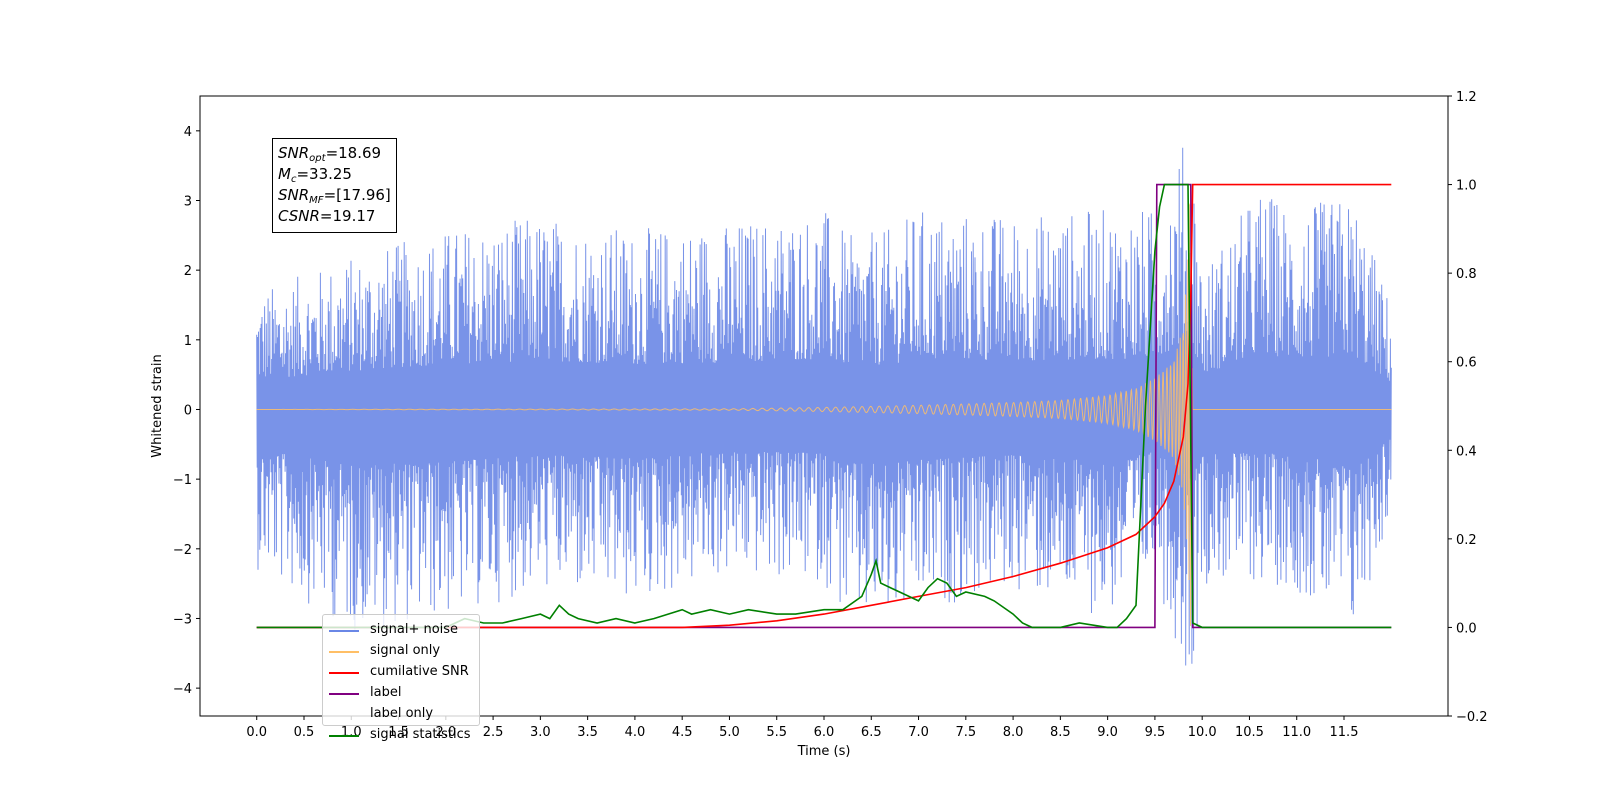  I want to click on stats-symbol: M, so click(284, 174).